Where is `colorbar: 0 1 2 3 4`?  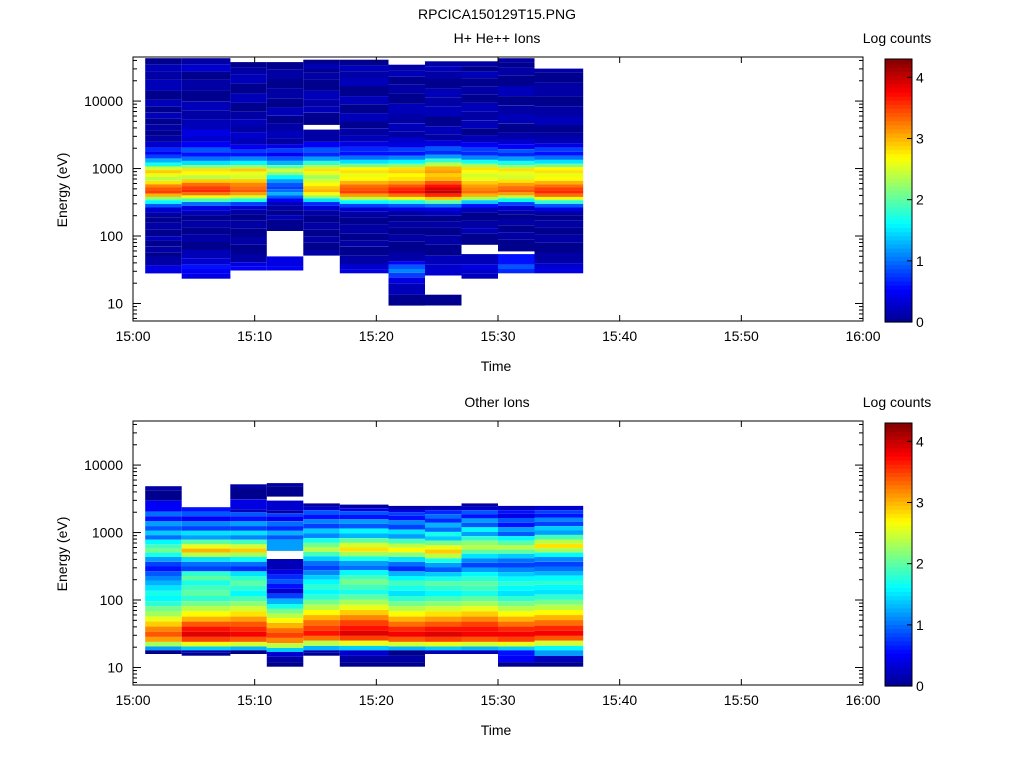
colorbar: 0 1 2 3 4 is located at coordinates (904, 194).